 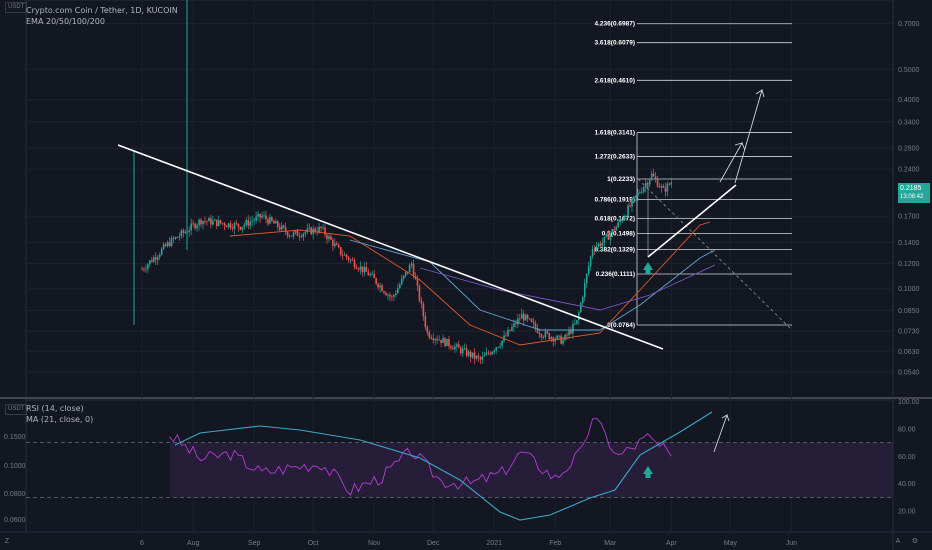 What do you see at coordinates (16, 409) in the screenshot?
I see `currency-badge-rsi: USDT` at bounding box center [16, 409].